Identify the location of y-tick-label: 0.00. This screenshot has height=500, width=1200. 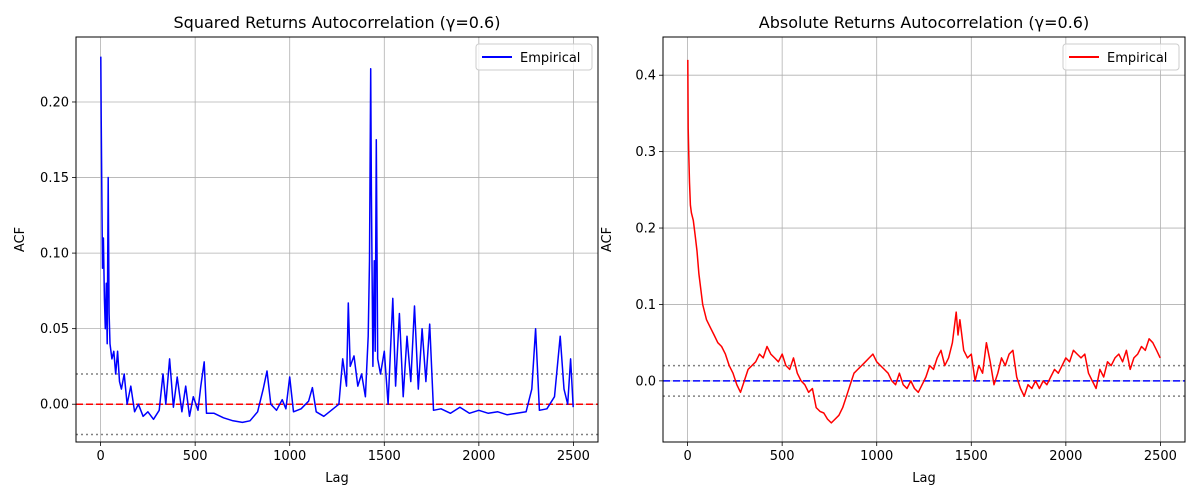
(54, 405).